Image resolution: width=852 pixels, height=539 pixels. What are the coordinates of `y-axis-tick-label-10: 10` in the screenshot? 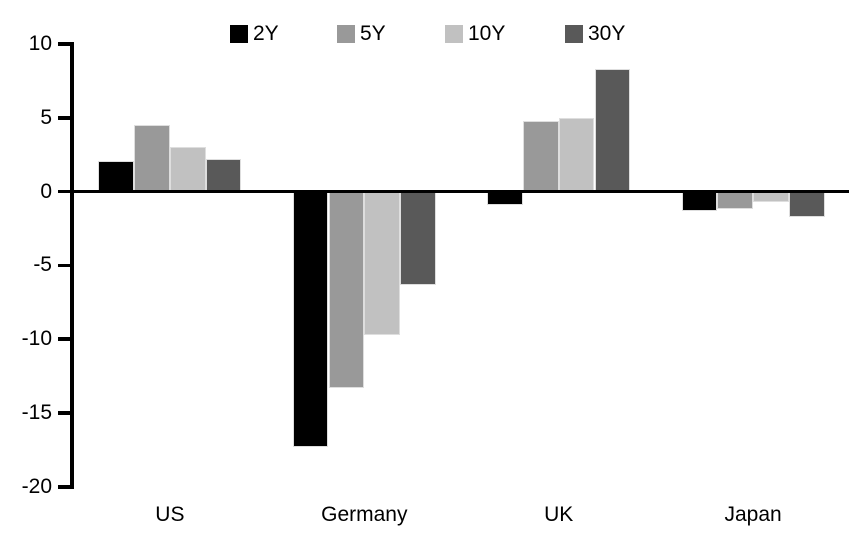 It's located at (40, 43).